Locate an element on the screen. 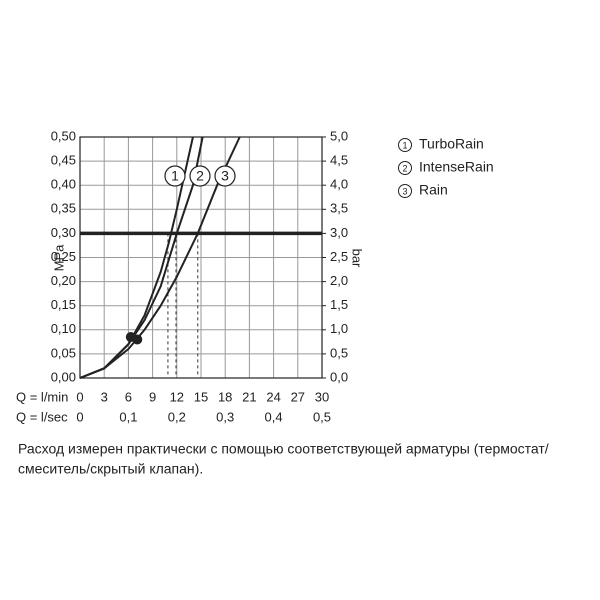  x-axis-label: Q = l/min is located at coordinates (42, 396).